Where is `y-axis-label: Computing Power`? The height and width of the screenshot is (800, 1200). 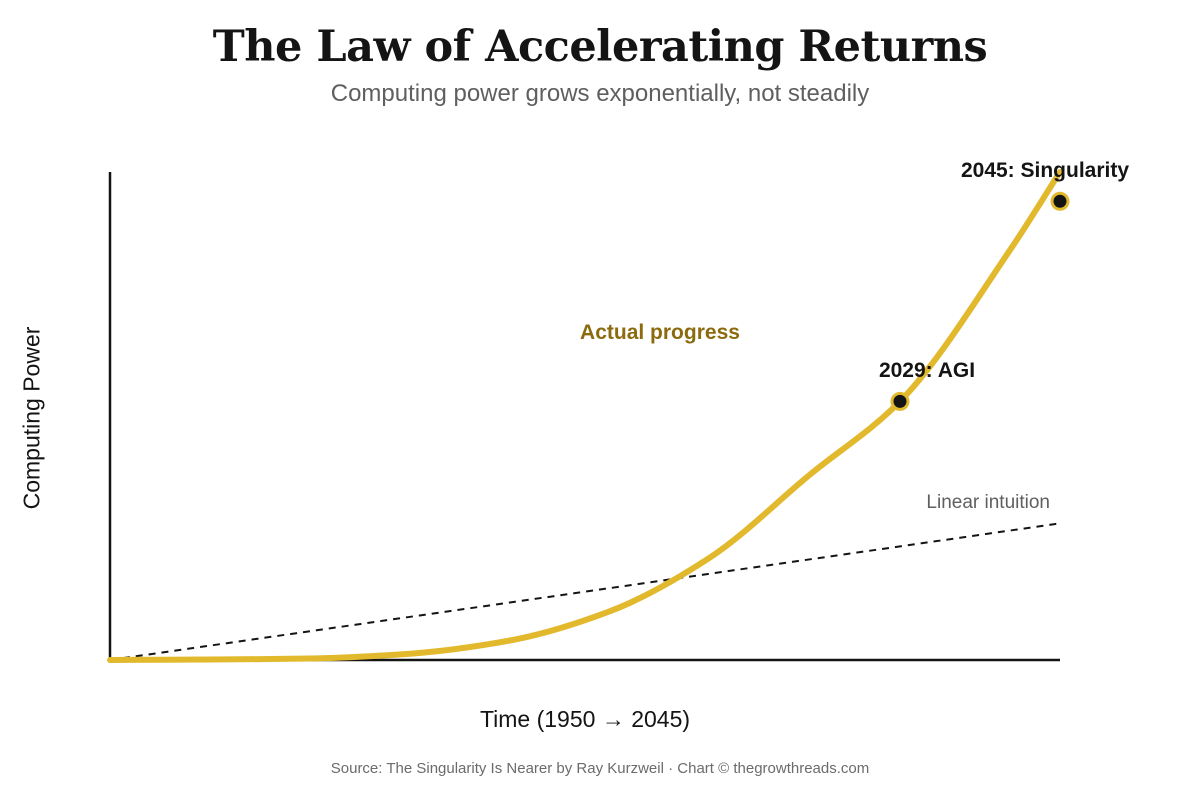
y-axis-label: Computing Power is located at coordinates (31, 418).